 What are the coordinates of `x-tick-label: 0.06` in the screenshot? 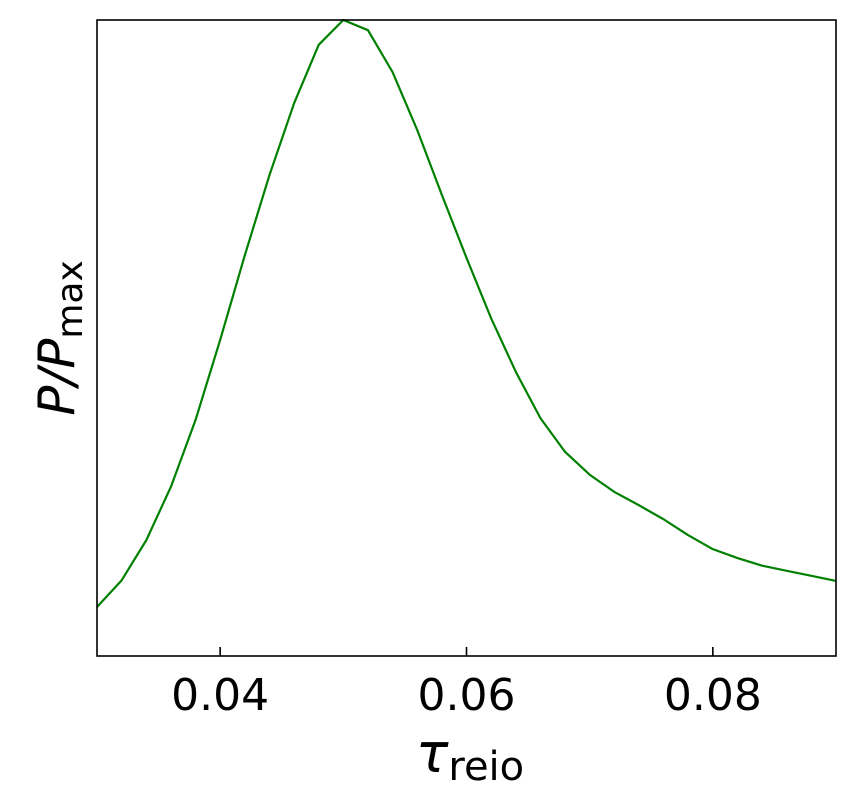 It's located at (467, 695).